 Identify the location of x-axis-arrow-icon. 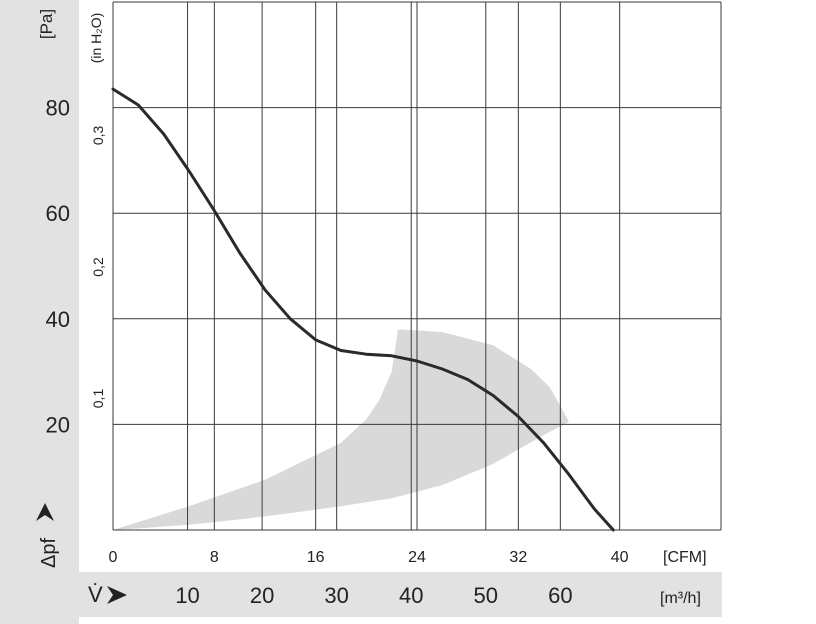
(117, 595).